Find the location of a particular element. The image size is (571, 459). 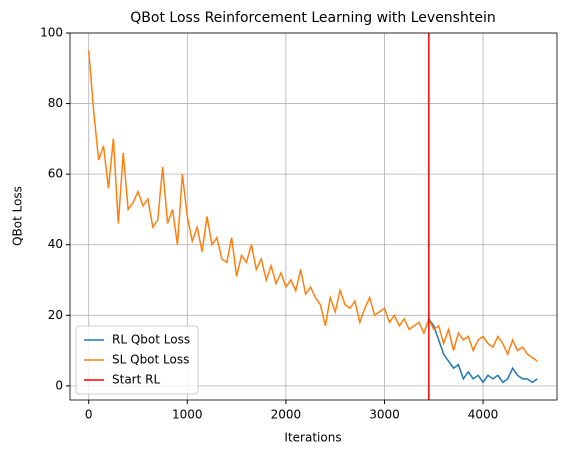

y-tick-label: 20 is located at coordinates (55, 315).